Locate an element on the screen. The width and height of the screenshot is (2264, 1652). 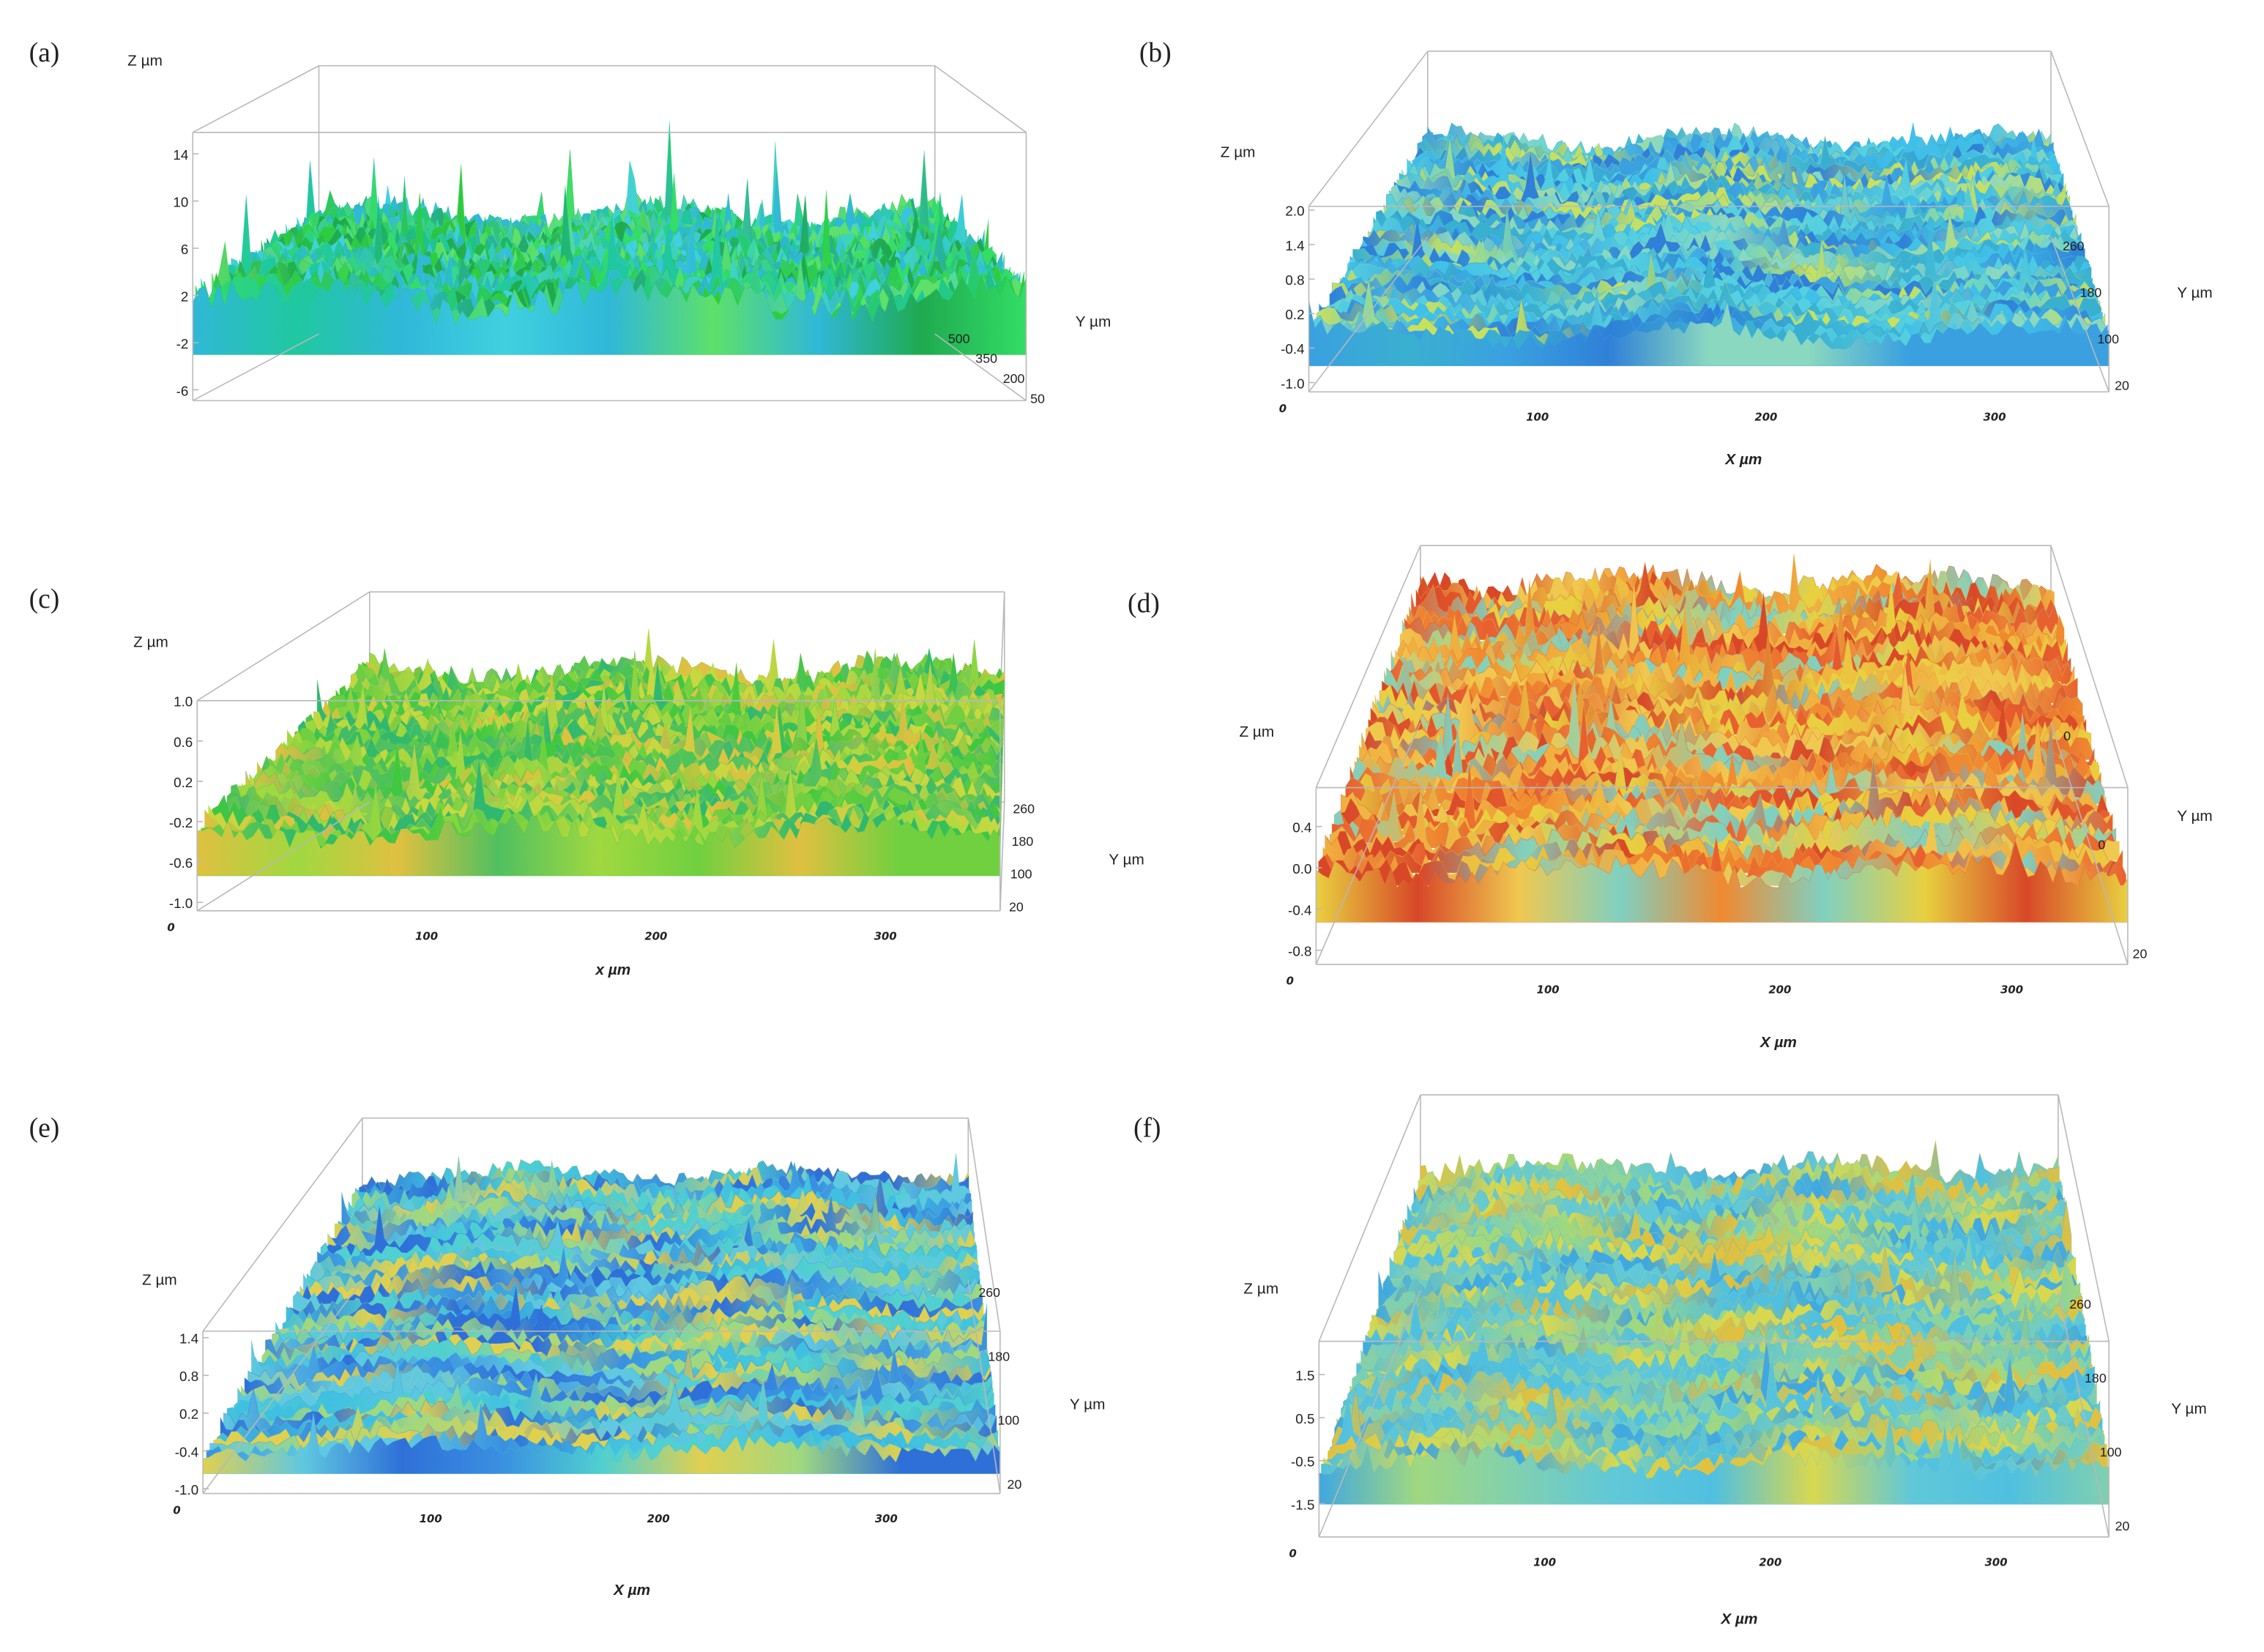
x-axis-label: x µm is located at coordinates (612, 970).